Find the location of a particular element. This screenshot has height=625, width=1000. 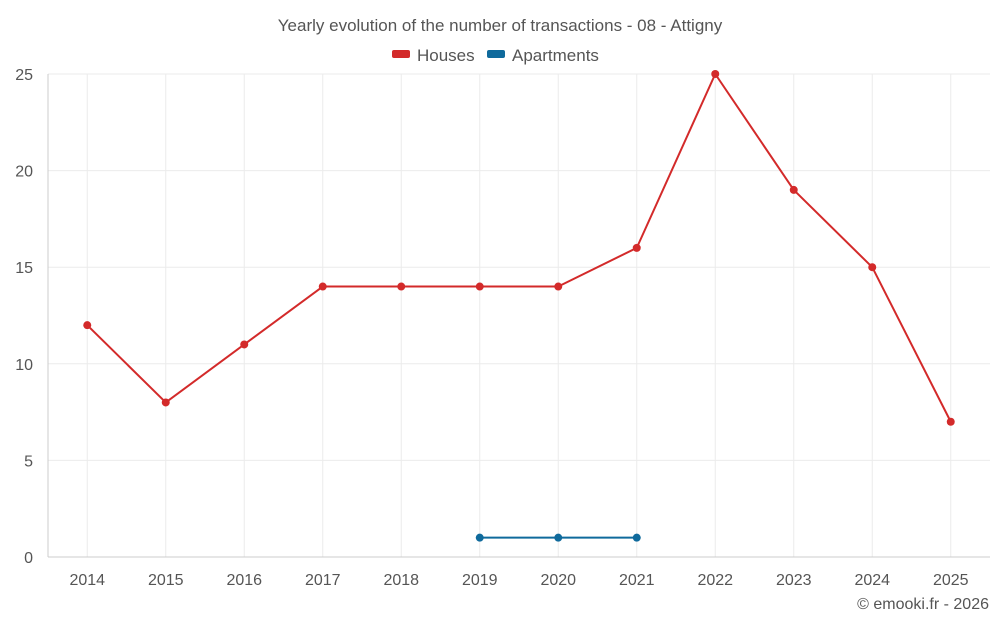

y-tick-label: 15 is located at coordinates (24, 268).